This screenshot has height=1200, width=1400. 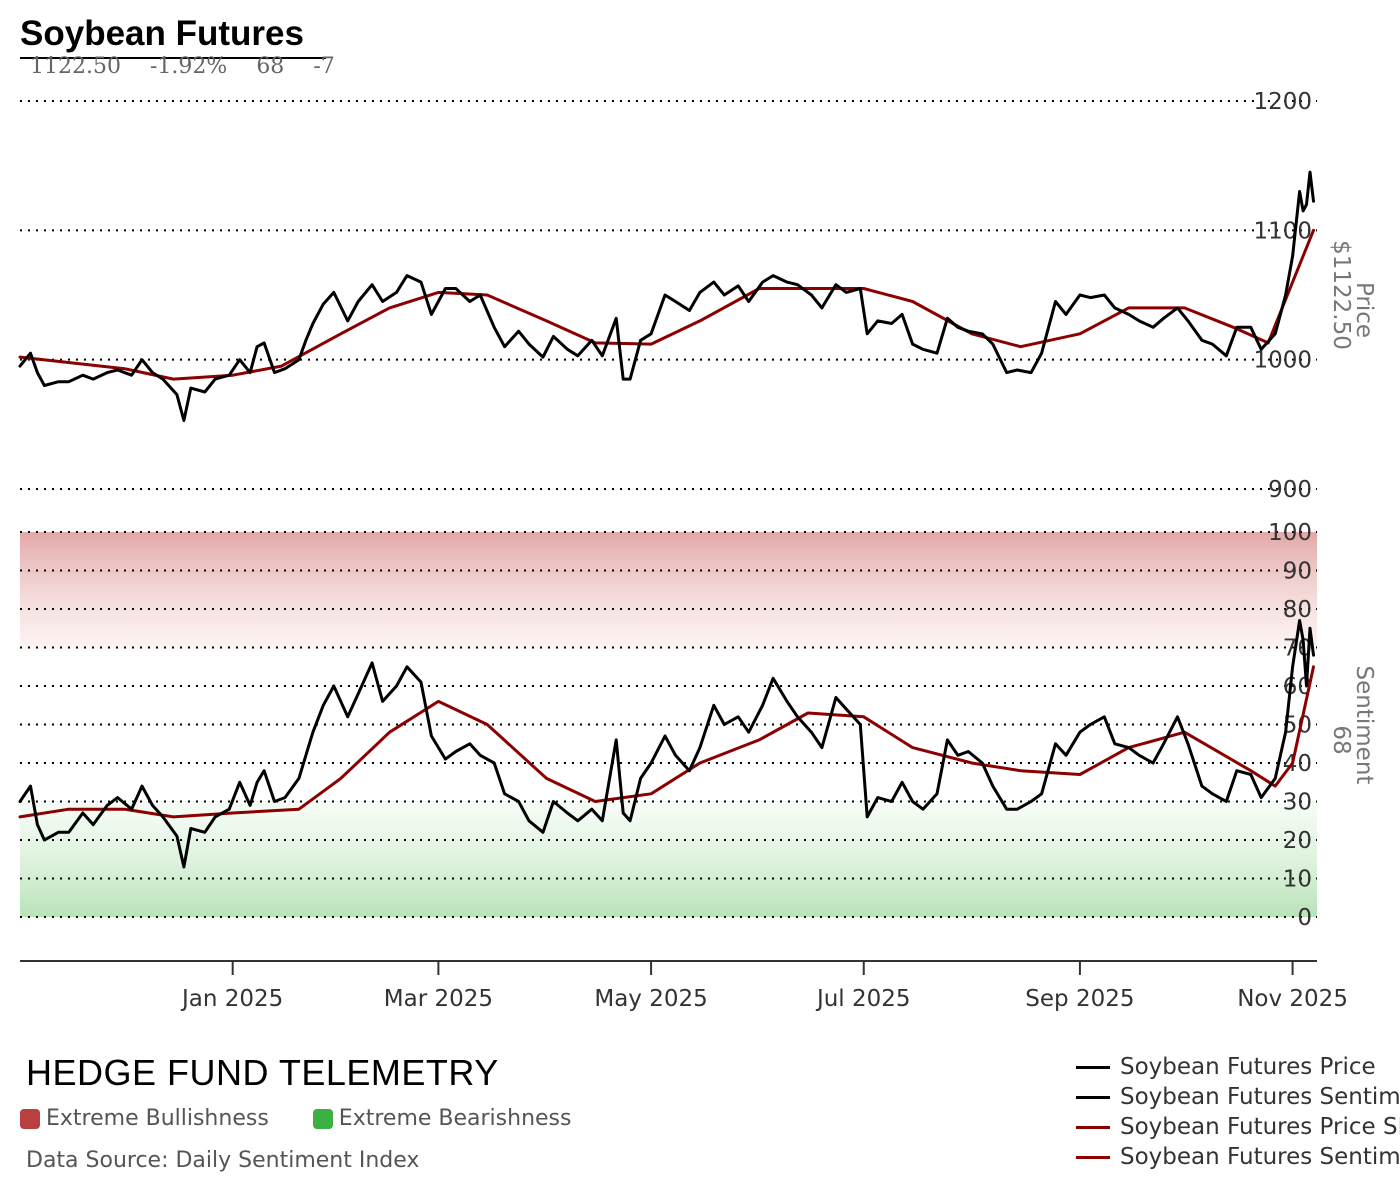 What do you see at coordinates (223, 1160) in the screenshot?
I see `data-source: Data Source: Daily Sentiment Index` at bounding box center [223, 1160].